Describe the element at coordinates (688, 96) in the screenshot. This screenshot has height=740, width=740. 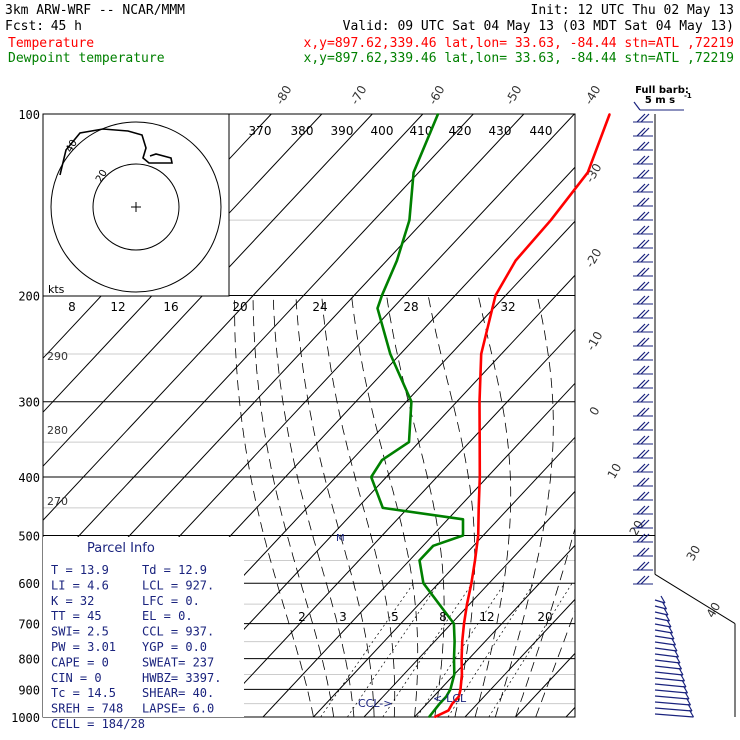
I see `full-barb-unit-exponent: -1` at that location.